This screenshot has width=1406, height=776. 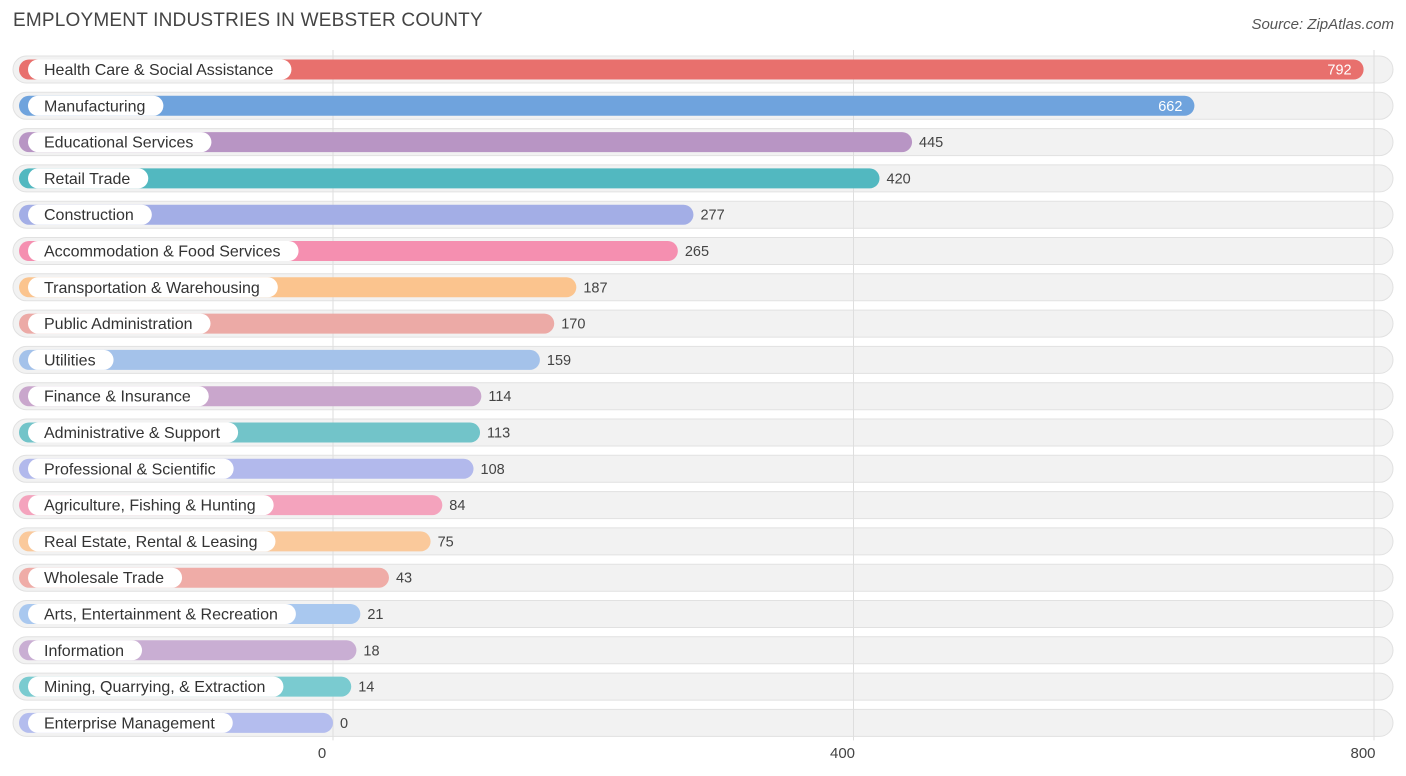 I want to click on chart-title: EMPLOYMENT INDUSTRIES IN WEBSTER COUNTY, so click(x=248, y=20).